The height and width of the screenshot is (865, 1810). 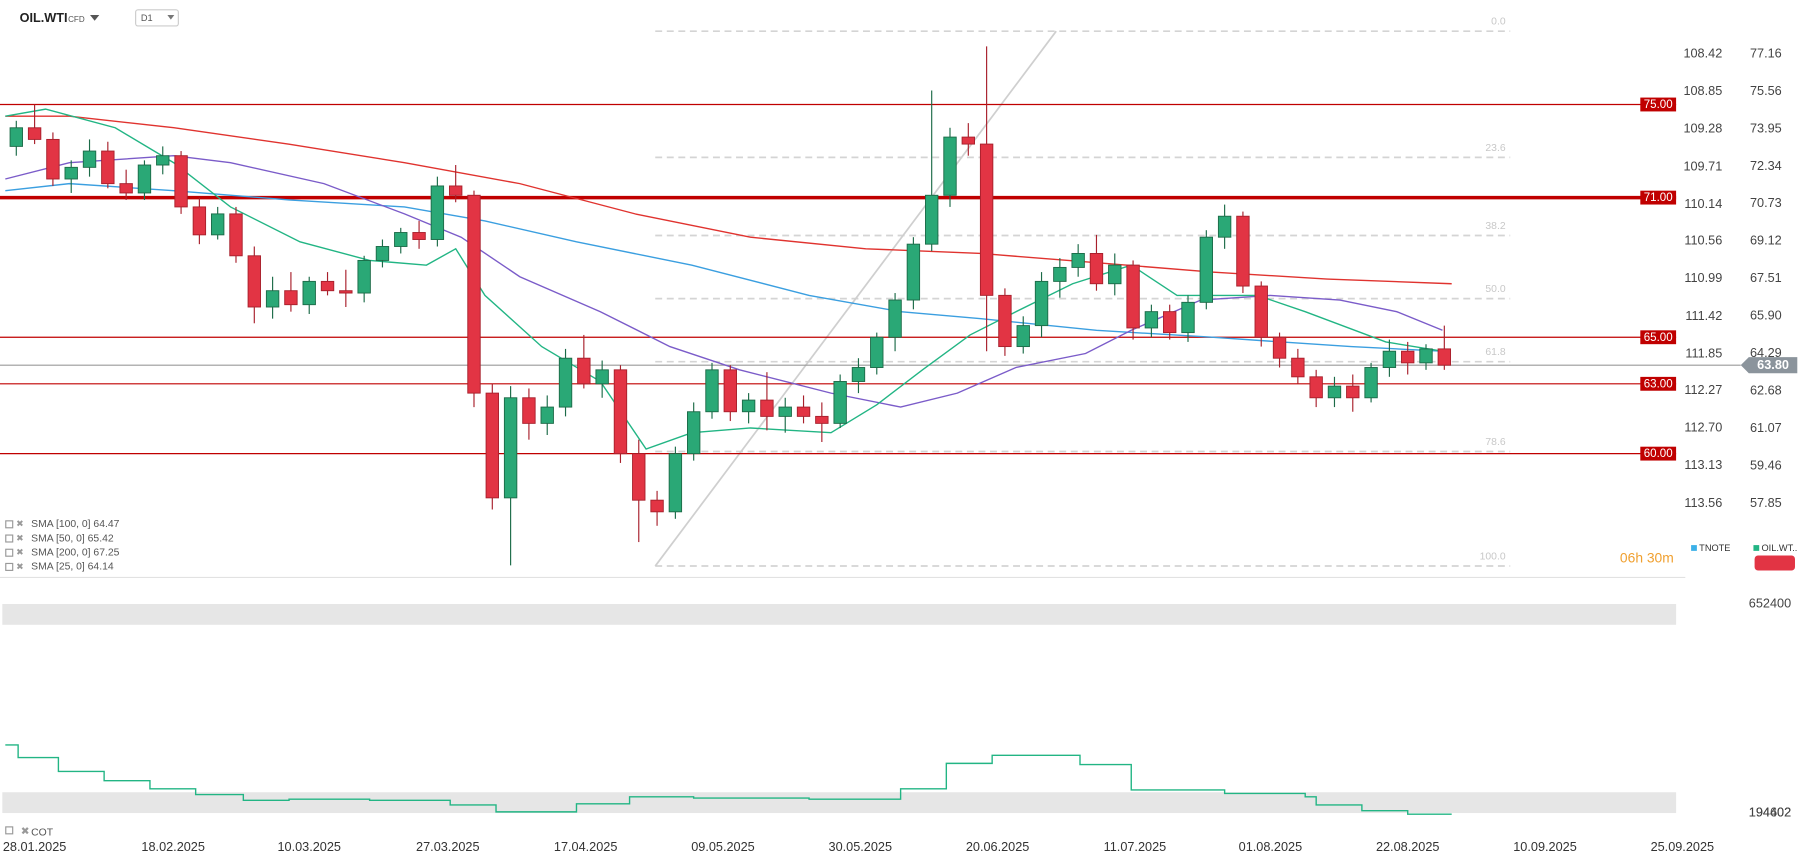 I want to click on x-tick-label: 25.09.2025, so click(x=1682, y=847).